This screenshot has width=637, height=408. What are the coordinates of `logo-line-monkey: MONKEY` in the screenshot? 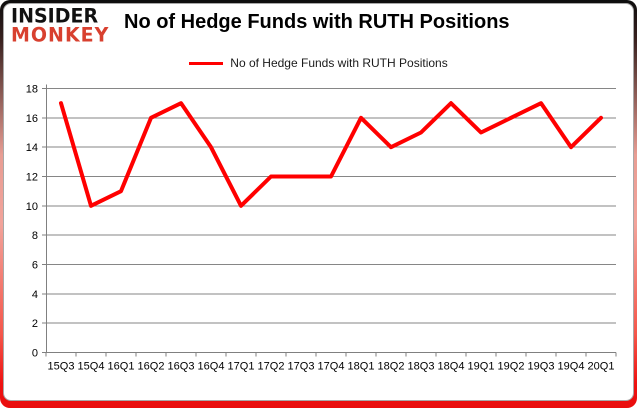 It's located at (60, 35).